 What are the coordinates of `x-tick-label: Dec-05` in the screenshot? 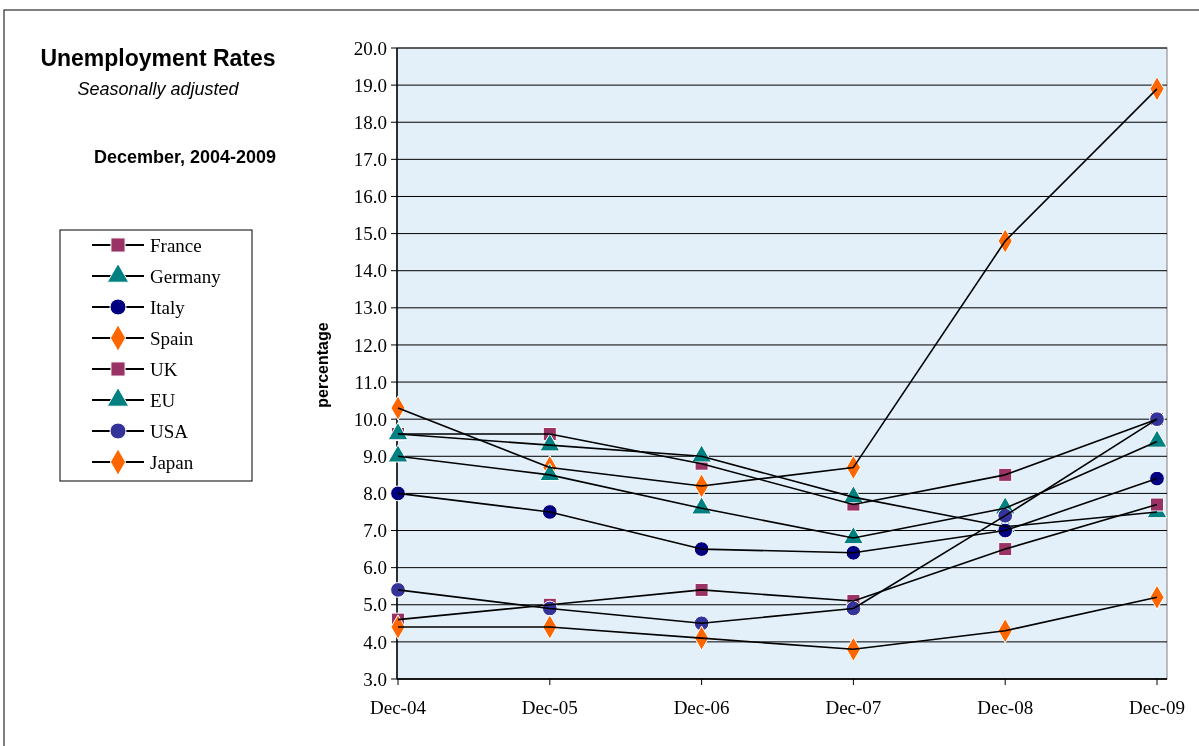 It's located at (549, 707).